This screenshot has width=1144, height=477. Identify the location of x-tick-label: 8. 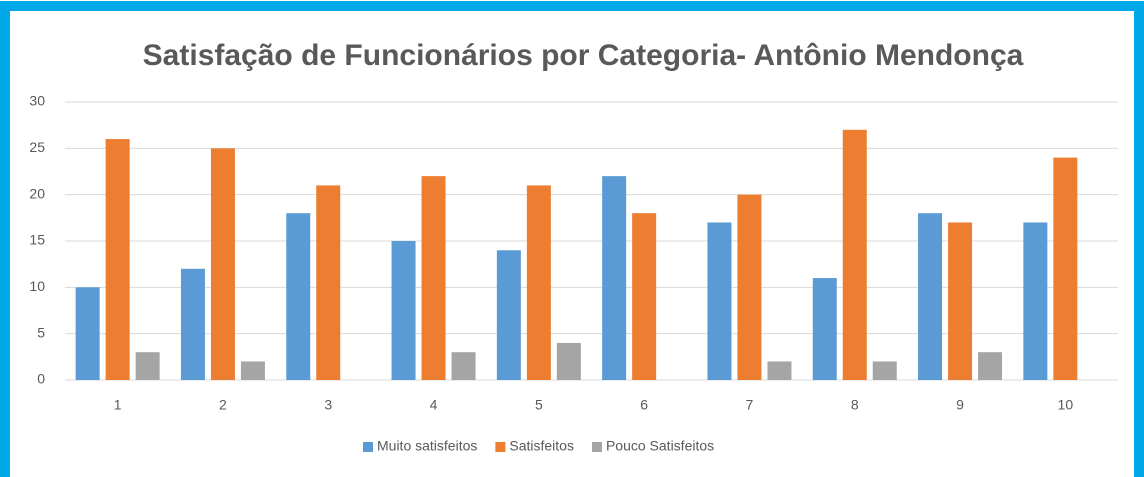
(855, 405).